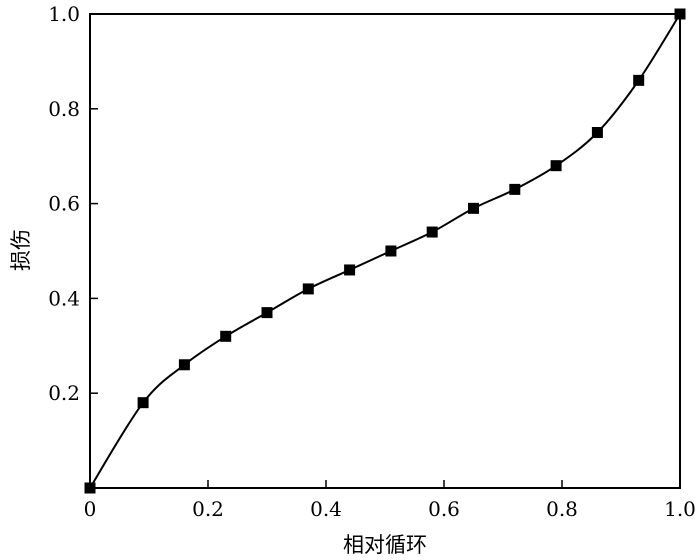 This screenshot has height=560, width=700. I want to click on y-tick-label: 1.0, so click(64, 14).